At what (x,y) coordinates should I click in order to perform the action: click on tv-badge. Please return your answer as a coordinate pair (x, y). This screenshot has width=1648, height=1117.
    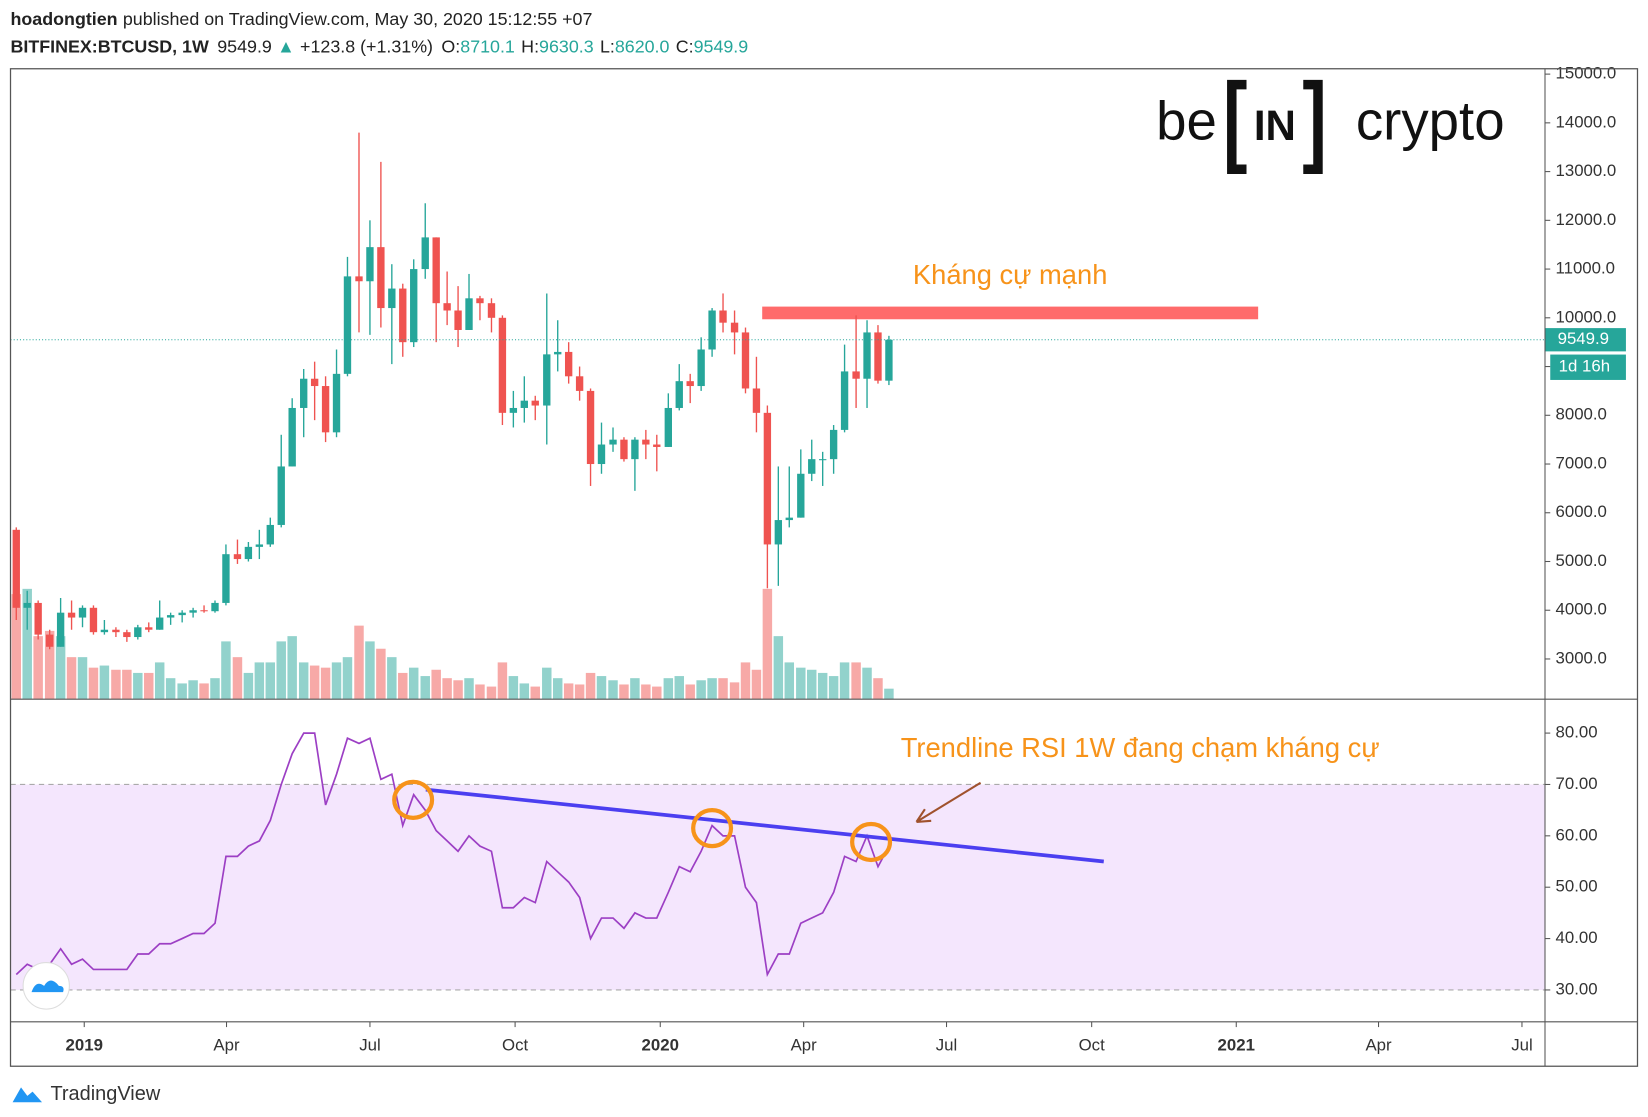
    Looking at the image, I should click on (46, 986).